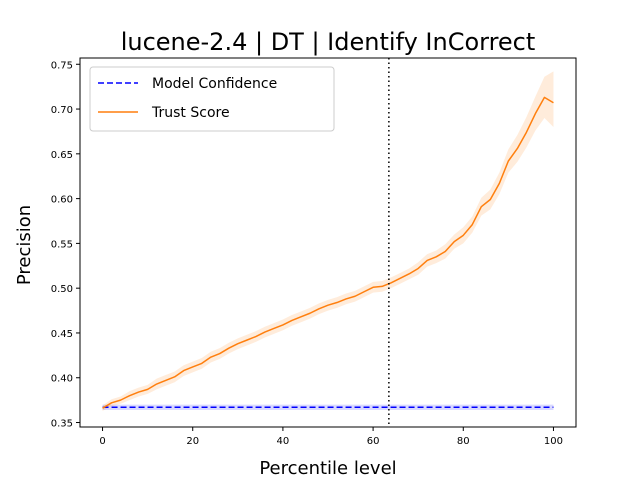  Describe the element at coordinates (553, 441) in the screenshot. I see `x-tick-label-5: 100` at that location.